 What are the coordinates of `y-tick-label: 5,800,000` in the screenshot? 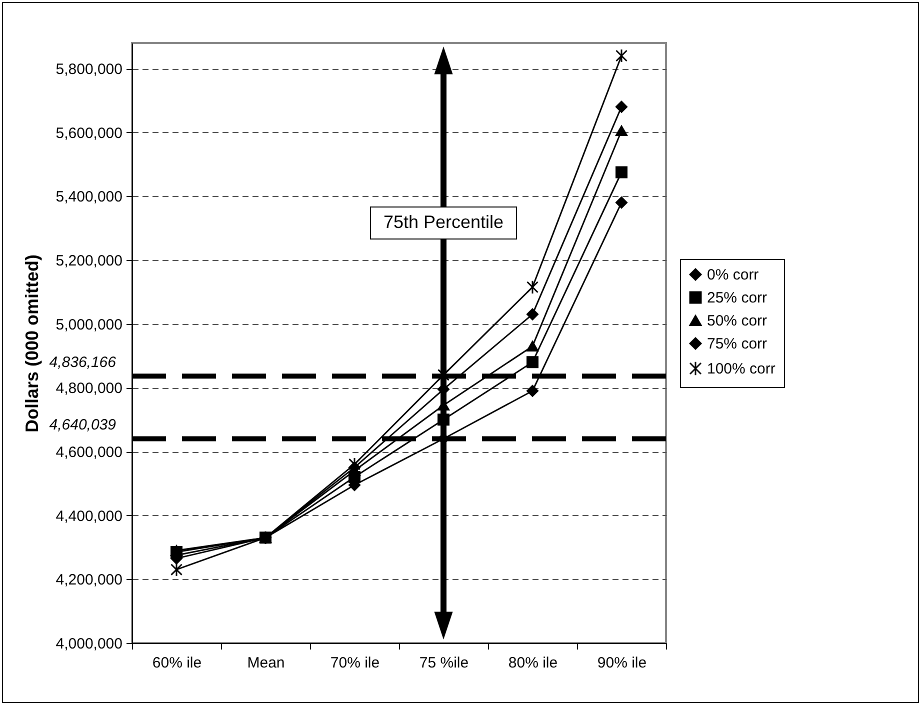 It's located at (89, 69).